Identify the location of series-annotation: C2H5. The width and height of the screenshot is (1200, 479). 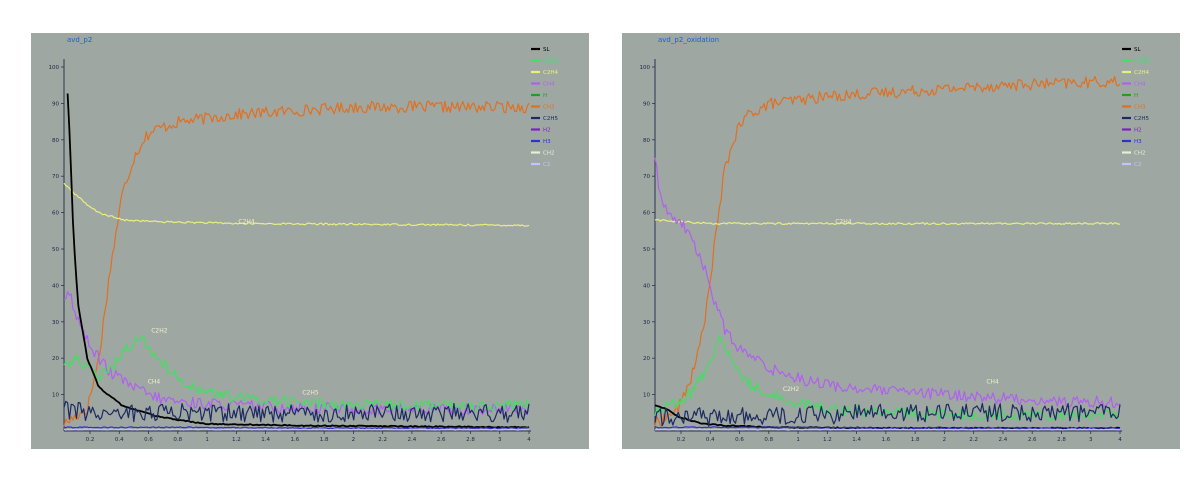
(310, 393).